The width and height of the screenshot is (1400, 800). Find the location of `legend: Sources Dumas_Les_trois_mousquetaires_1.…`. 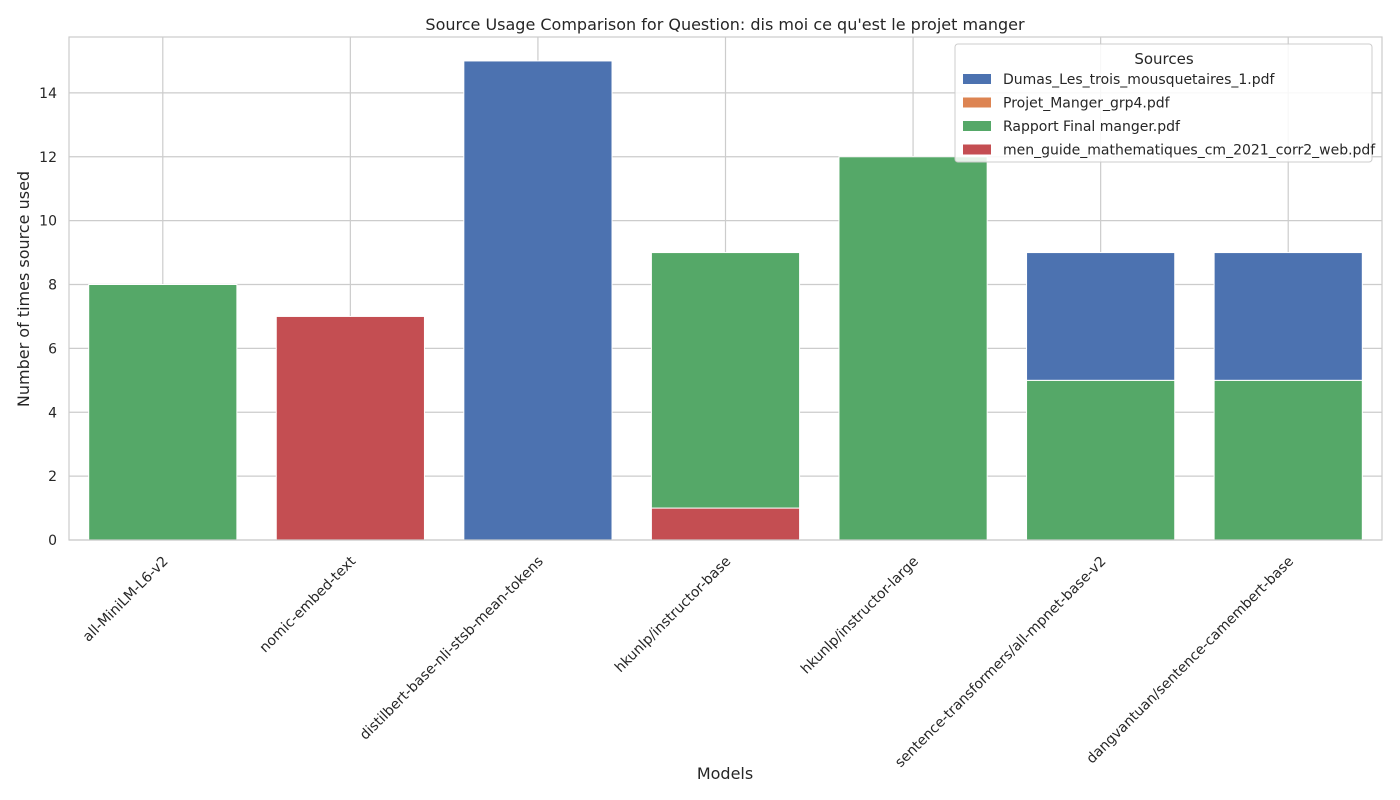

legend: Sources Dumas_Les_trois_mousquetaires_1.… is located at coordinates (1165, 103).